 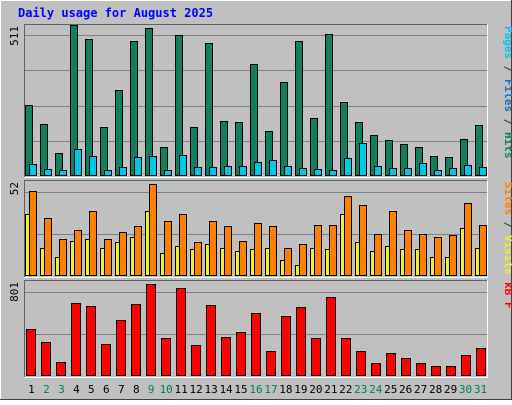 I want to click on panel-legend: Sites / Visits, so click(x=507, y=228).